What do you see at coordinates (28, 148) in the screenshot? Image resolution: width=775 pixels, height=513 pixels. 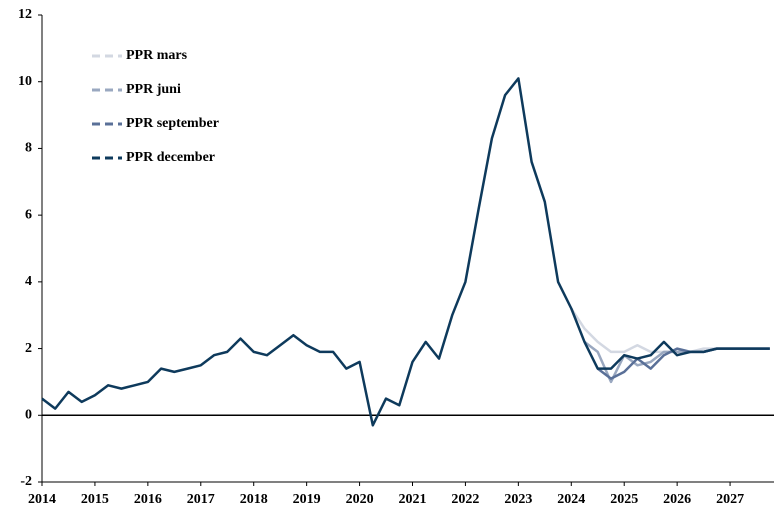 I see `y-tick-label: 8` at bounding box center [28, 148].